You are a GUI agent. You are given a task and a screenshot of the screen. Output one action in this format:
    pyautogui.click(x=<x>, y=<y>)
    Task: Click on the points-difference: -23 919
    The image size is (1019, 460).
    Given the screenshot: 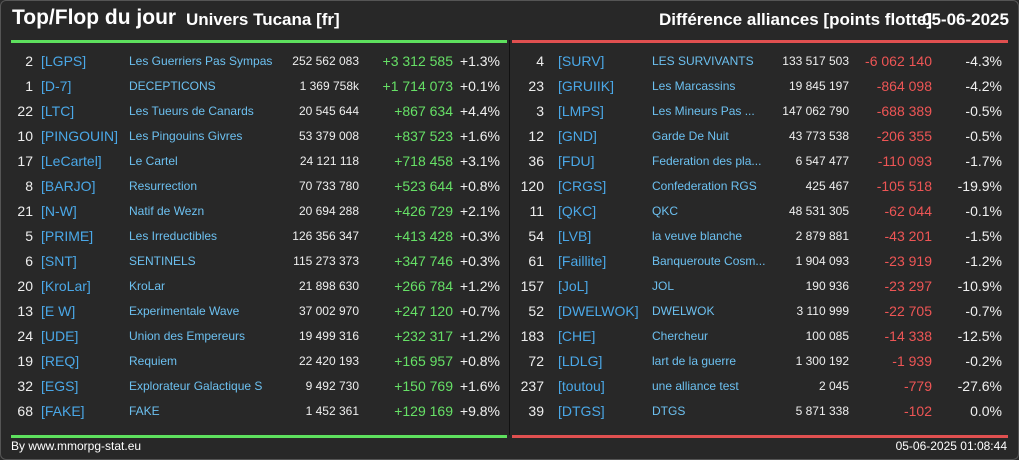 What is the action you would take?
    pyautogui.click(x=908, y=261)
    